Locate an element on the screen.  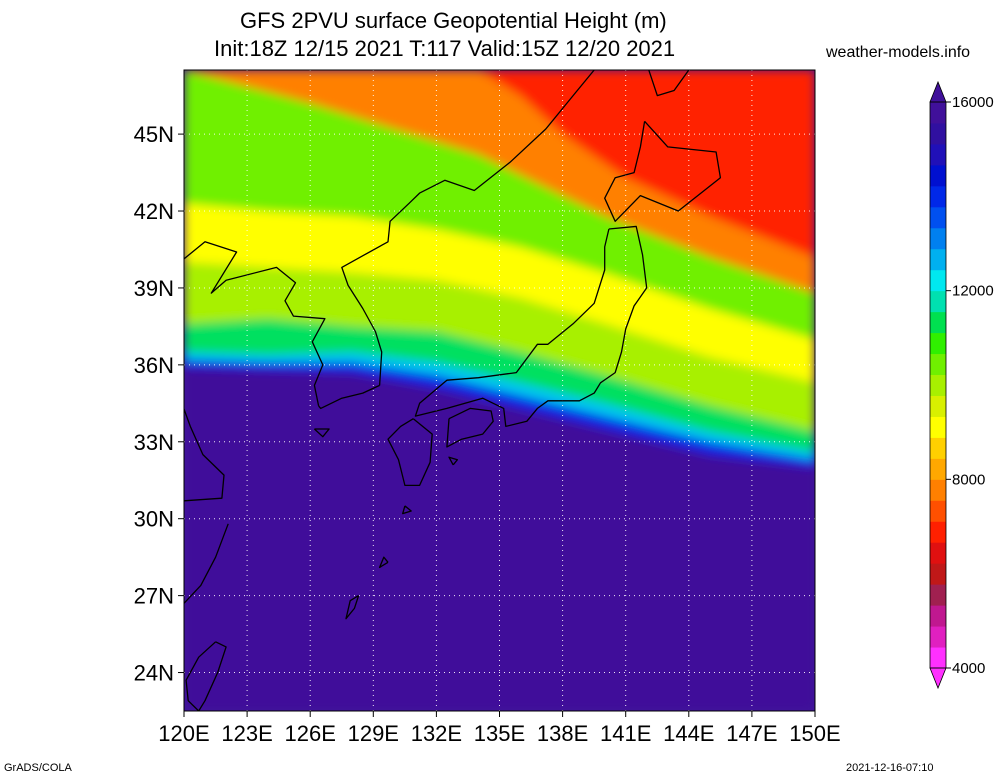
footer-credit: GrADS/COLA is located at coordinates (38, 768).